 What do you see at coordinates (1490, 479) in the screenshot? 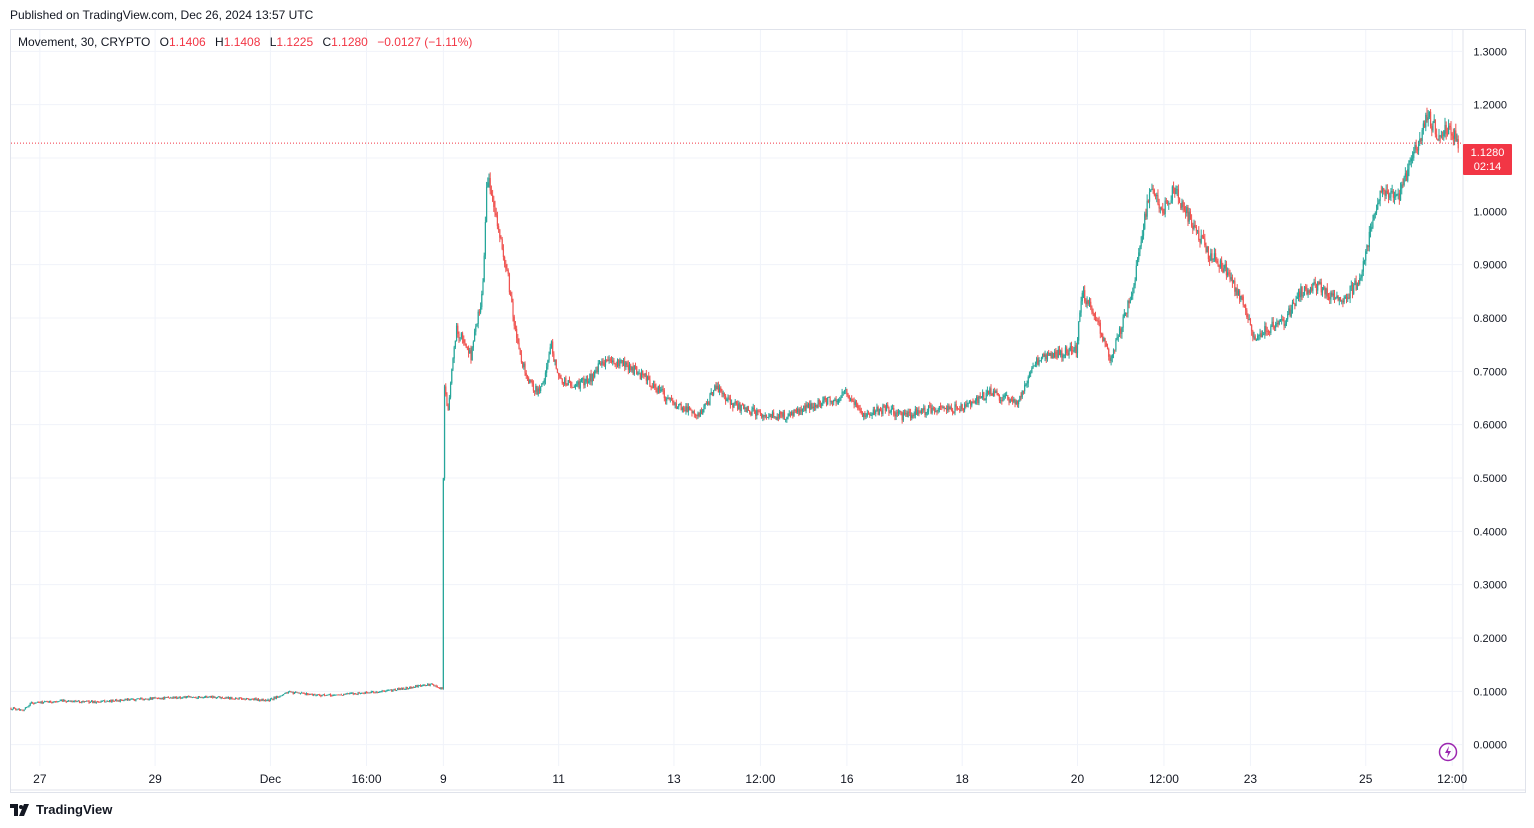
I see `y-tick-label: 0.5000` at bounding box center [1490, 479].